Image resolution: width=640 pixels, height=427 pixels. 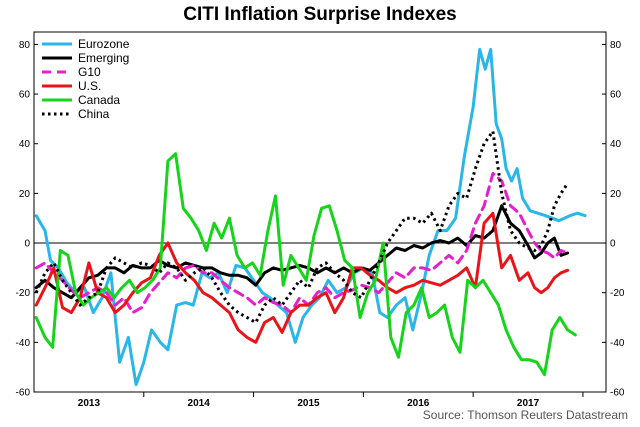 I want to click on y-tick-label-left: 60, so click(x=25, y=95).